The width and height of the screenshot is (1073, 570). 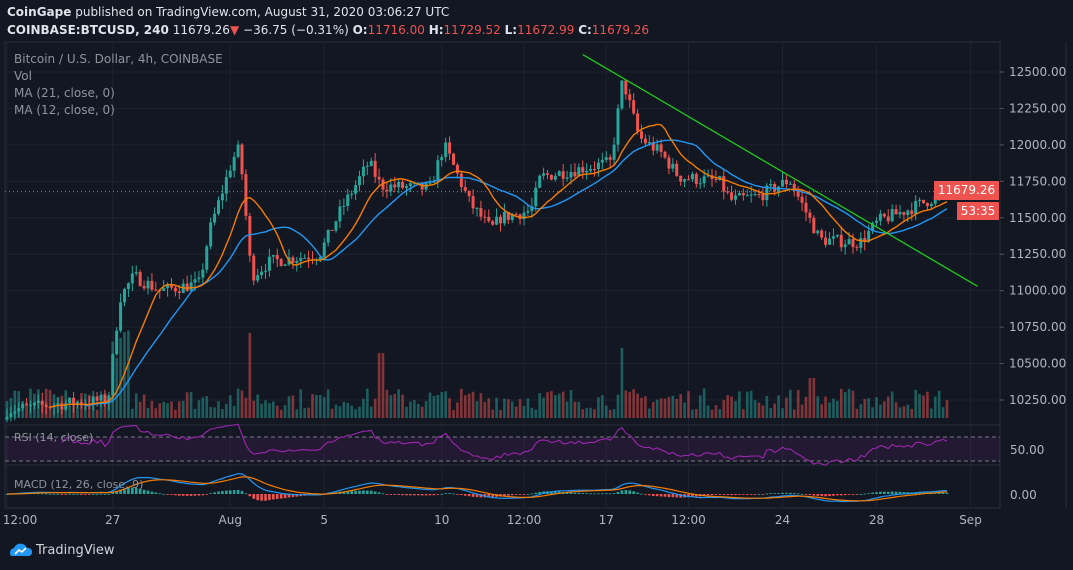 I want to click on brand-name: TradingView, so click(x=75, y=550).